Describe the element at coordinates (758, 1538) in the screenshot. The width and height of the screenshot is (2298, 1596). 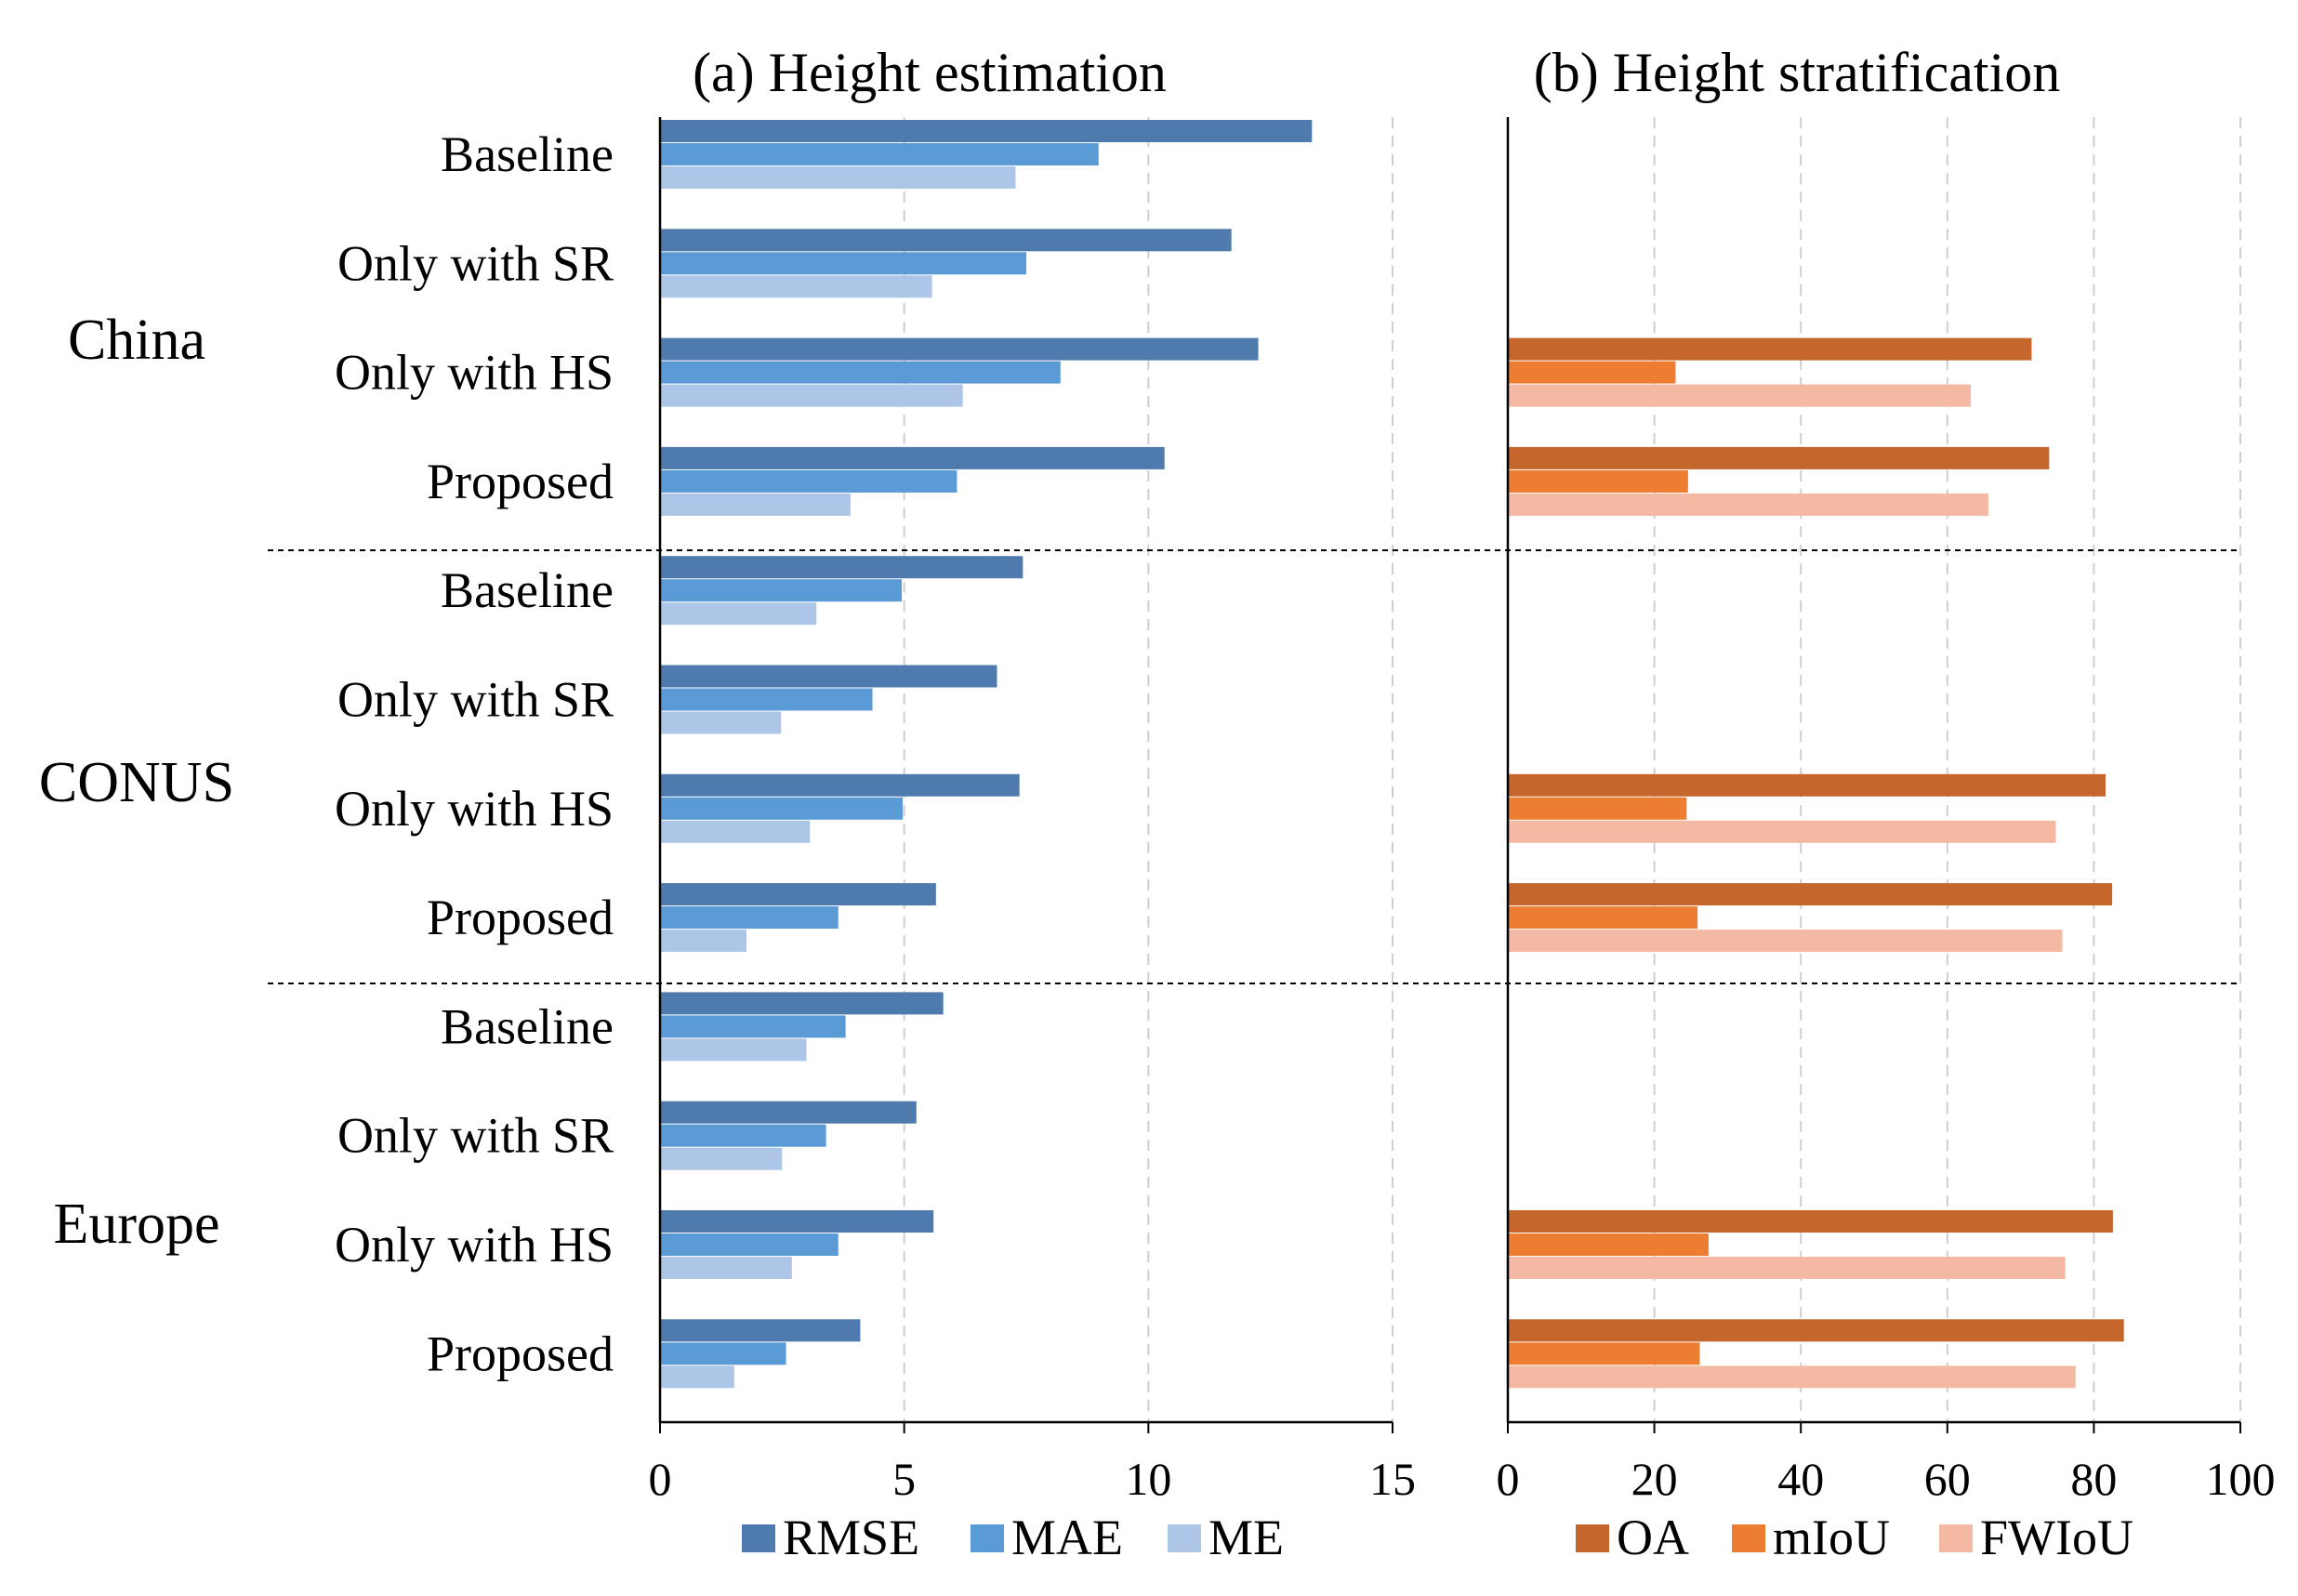
I see `legend-swatch-rmse` at that location.